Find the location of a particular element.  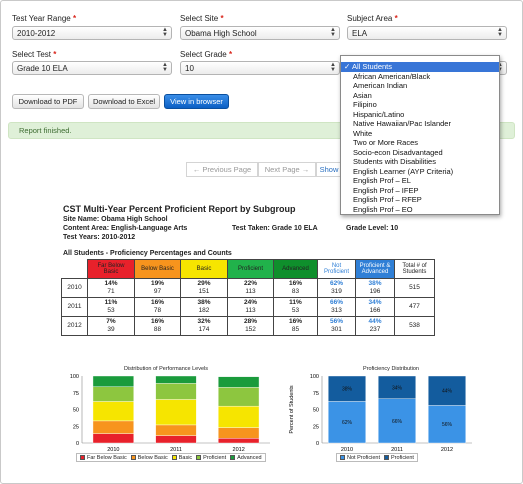

dropdown-option-label: Asian is located at coordinates (362, 95).